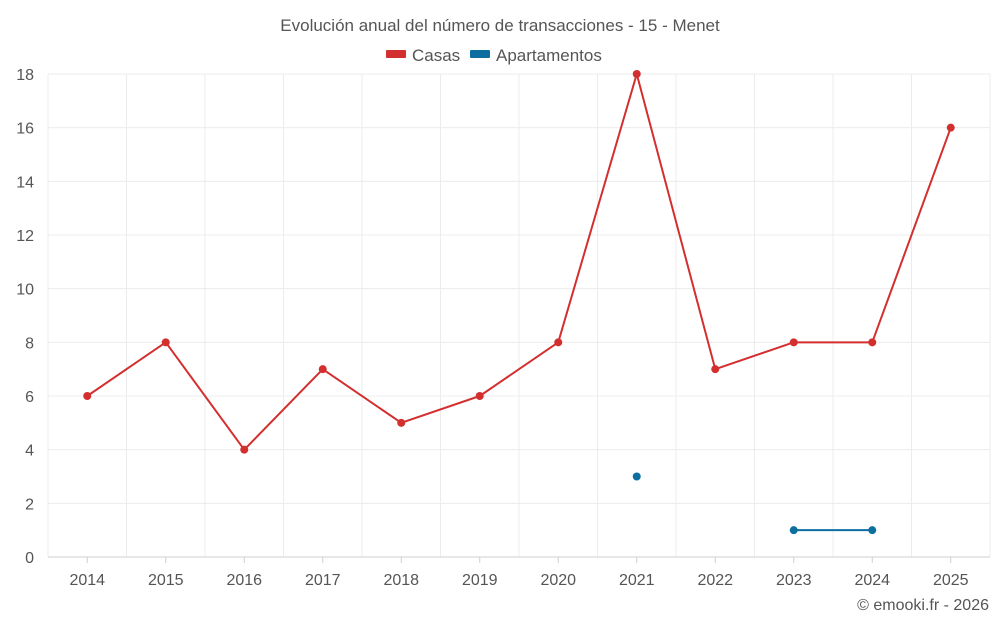  Describe the element at coordinates (636, 476) in the screenshot. I see `data-point-apartamentos: Apartamentos 2021: 3` at that location.